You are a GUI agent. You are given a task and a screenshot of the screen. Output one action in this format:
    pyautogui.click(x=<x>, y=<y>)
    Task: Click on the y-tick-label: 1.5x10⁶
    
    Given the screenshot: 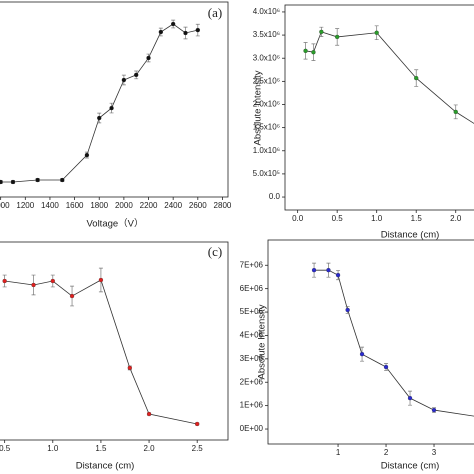 What is the action you would take?
    pyautogui.click(x=266, y=127)
    